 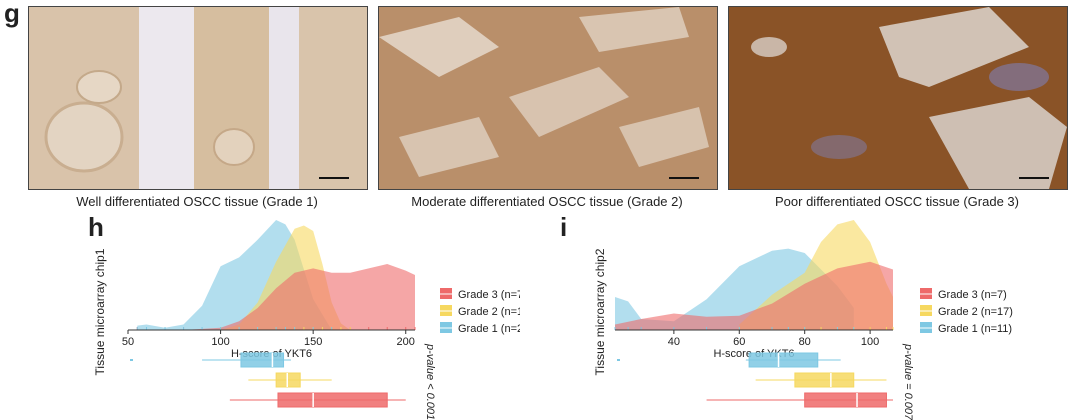 What do you see at coordinates (12, 14) in the screenshot?
I see `panel-letter-g: g` at bounding box center [12, 14].